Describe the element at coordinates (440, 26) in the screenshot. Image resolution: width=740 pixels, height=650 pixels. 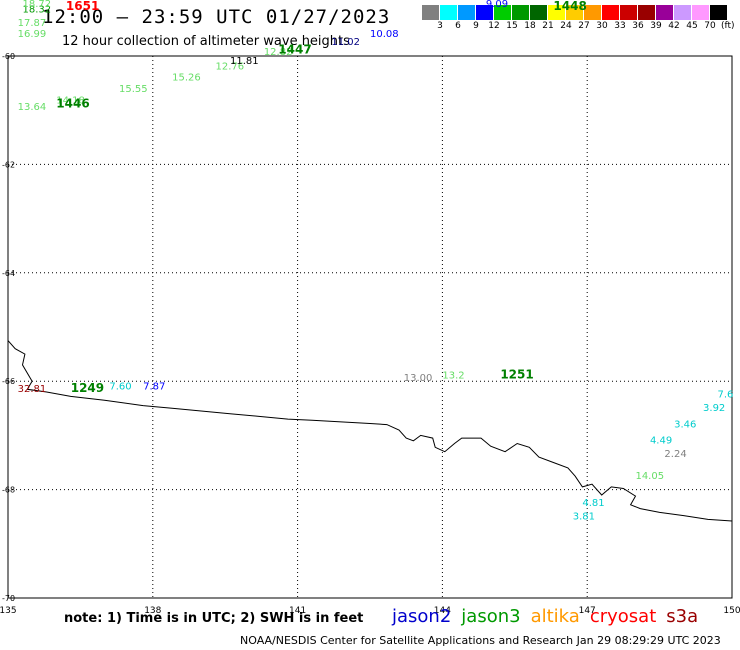
I see `colorbar-label: 3` at that location.